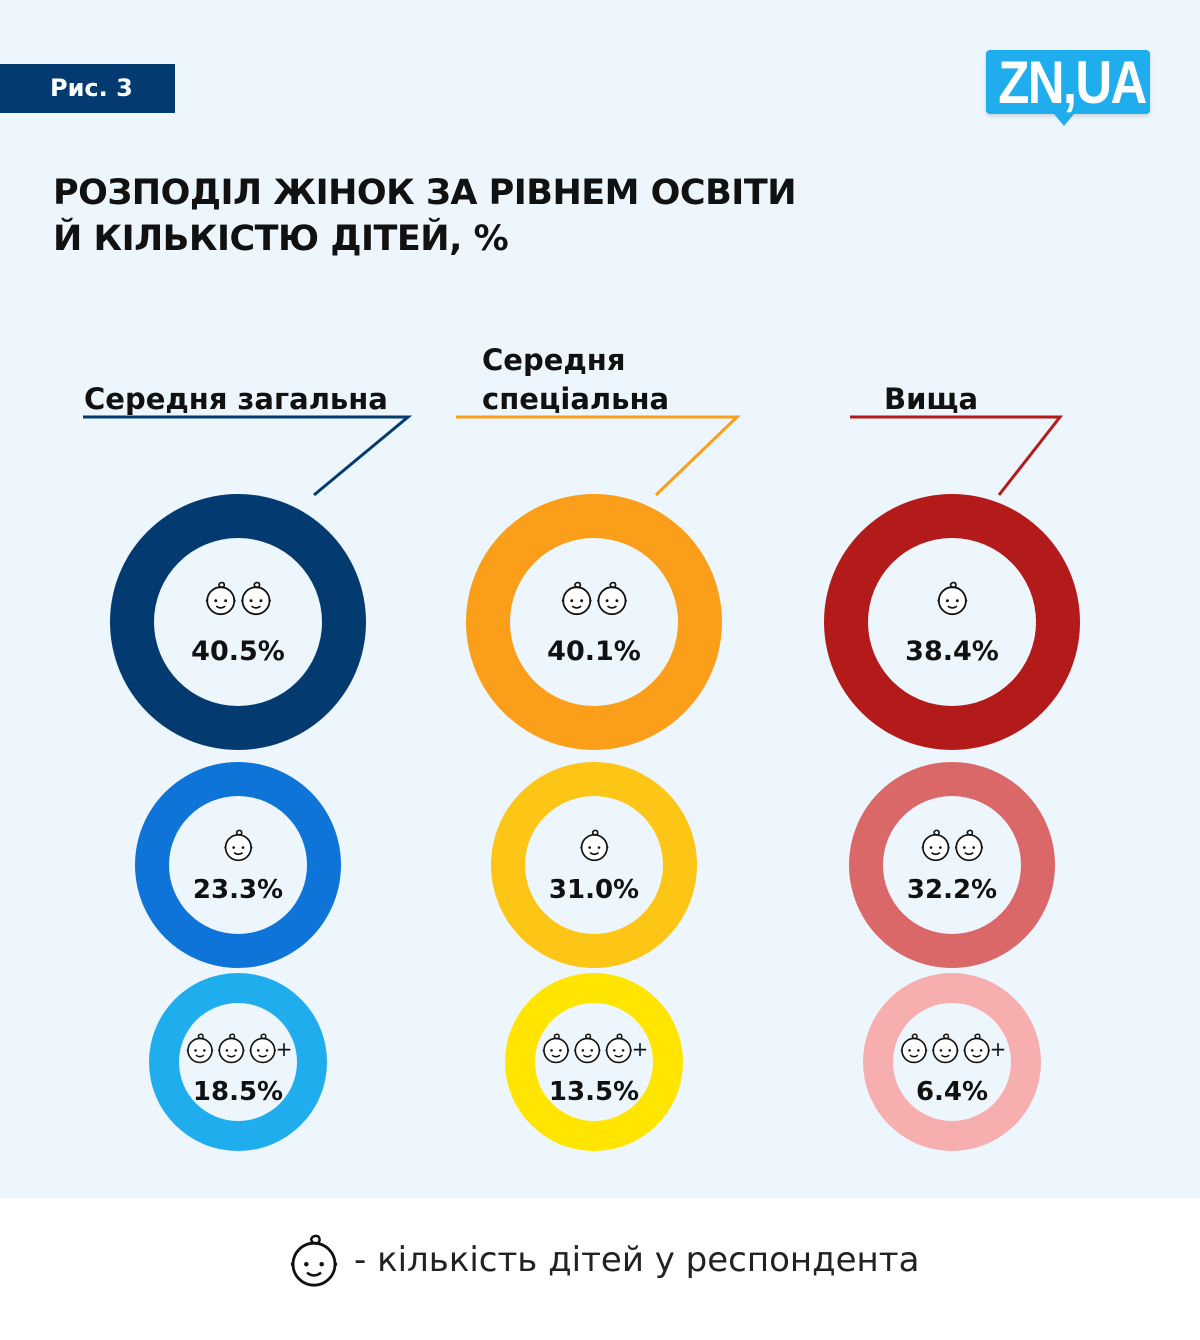 The width and height of the screenshot is (1200, 1340). What do you see at coordinates (236, 399) in the screenshot?
I see `group-header-general: Середня загальна` at bounding box center [236, 399].